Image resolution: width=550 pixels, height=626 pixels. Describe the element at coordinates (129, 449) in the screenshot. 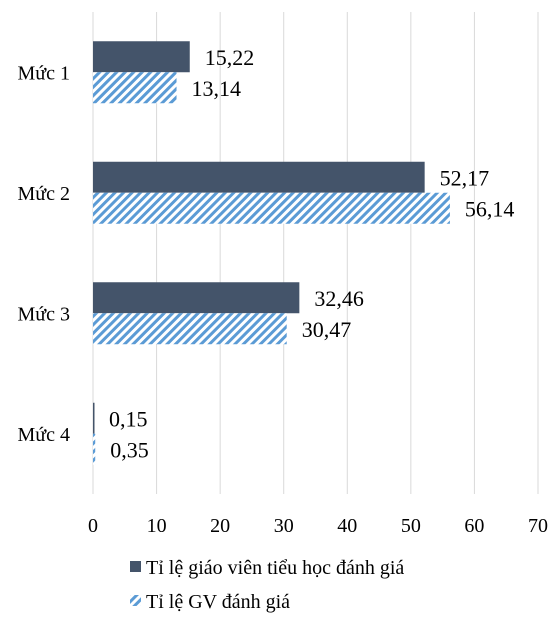

I see `data-label: 0,35` at that location.